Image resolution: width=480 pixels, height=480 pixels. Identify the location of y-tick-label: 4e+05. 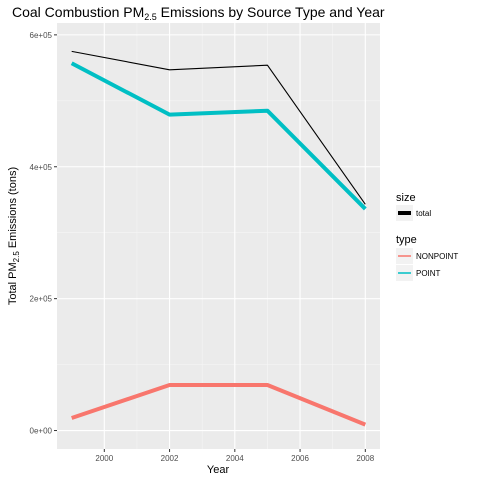
(41, 167).